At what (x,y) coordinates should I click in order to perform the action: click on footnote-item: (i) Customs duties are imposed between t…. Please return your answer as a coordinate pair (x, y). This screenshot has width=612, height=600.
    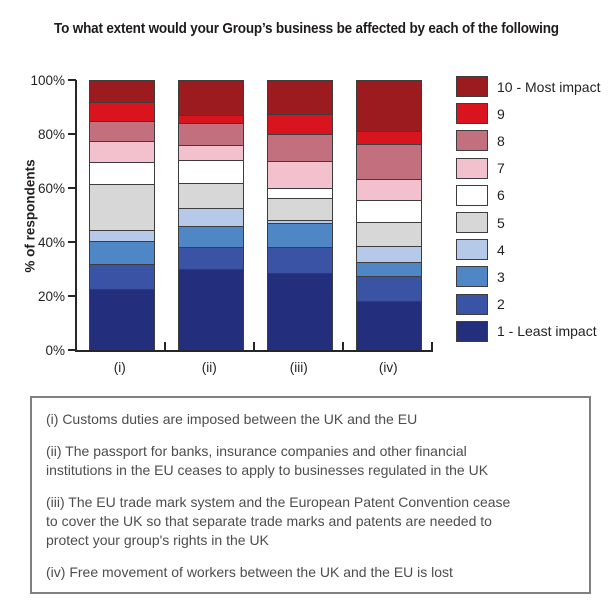
    Looking at the image, I should click on (232, 419).